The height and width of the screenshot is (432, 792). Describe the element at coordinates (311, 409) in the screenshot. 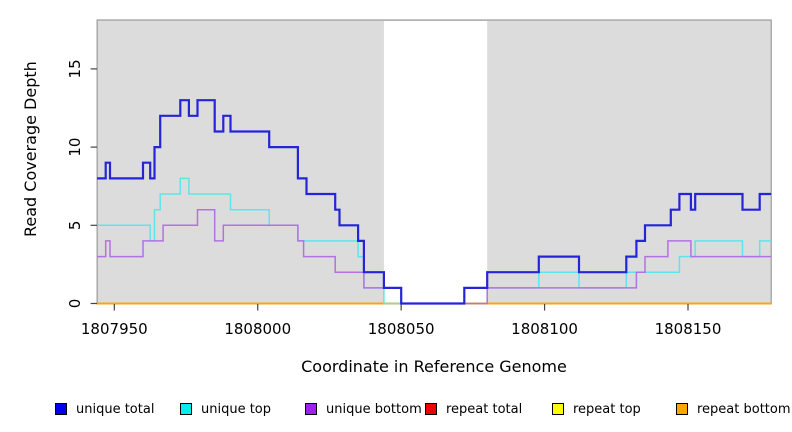

I see `legend-swatch-unique-bottom` at that location.